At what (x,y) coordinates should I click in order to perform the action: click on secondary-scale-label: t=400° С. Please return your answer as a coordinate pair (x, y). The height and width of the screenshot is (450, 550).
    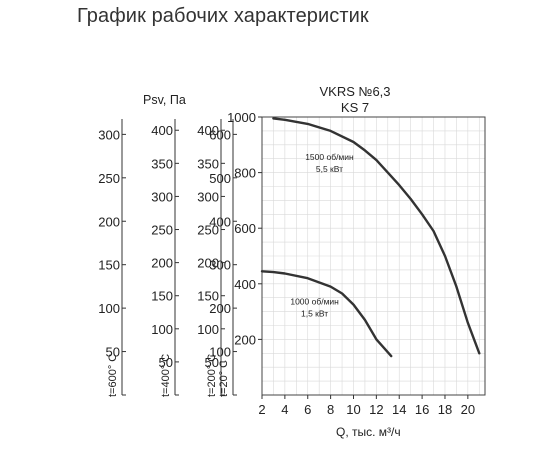
    Looking at the image, I should click on (166, 375).